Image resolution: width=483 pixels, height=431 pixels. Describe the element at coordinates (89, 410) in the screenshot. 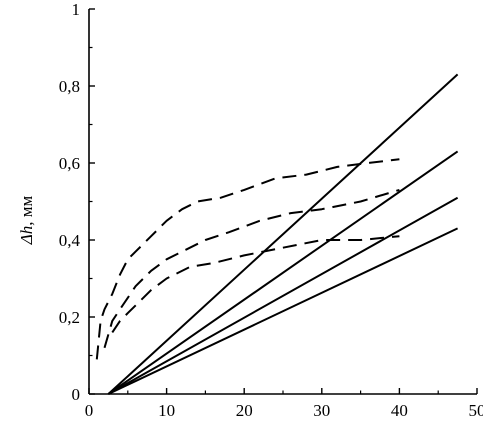

I see `x-tick-label: 0` at that location.